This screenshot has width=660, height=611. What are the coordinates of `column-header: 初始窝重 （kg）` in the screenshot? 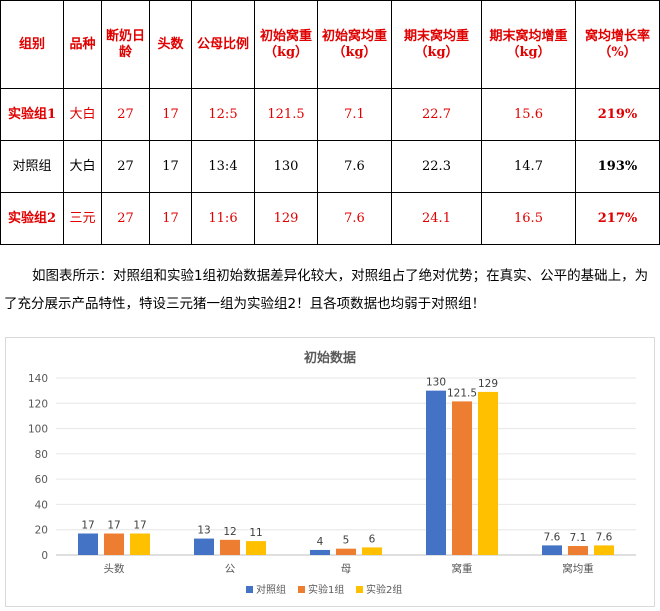 It's located at (286, 44).